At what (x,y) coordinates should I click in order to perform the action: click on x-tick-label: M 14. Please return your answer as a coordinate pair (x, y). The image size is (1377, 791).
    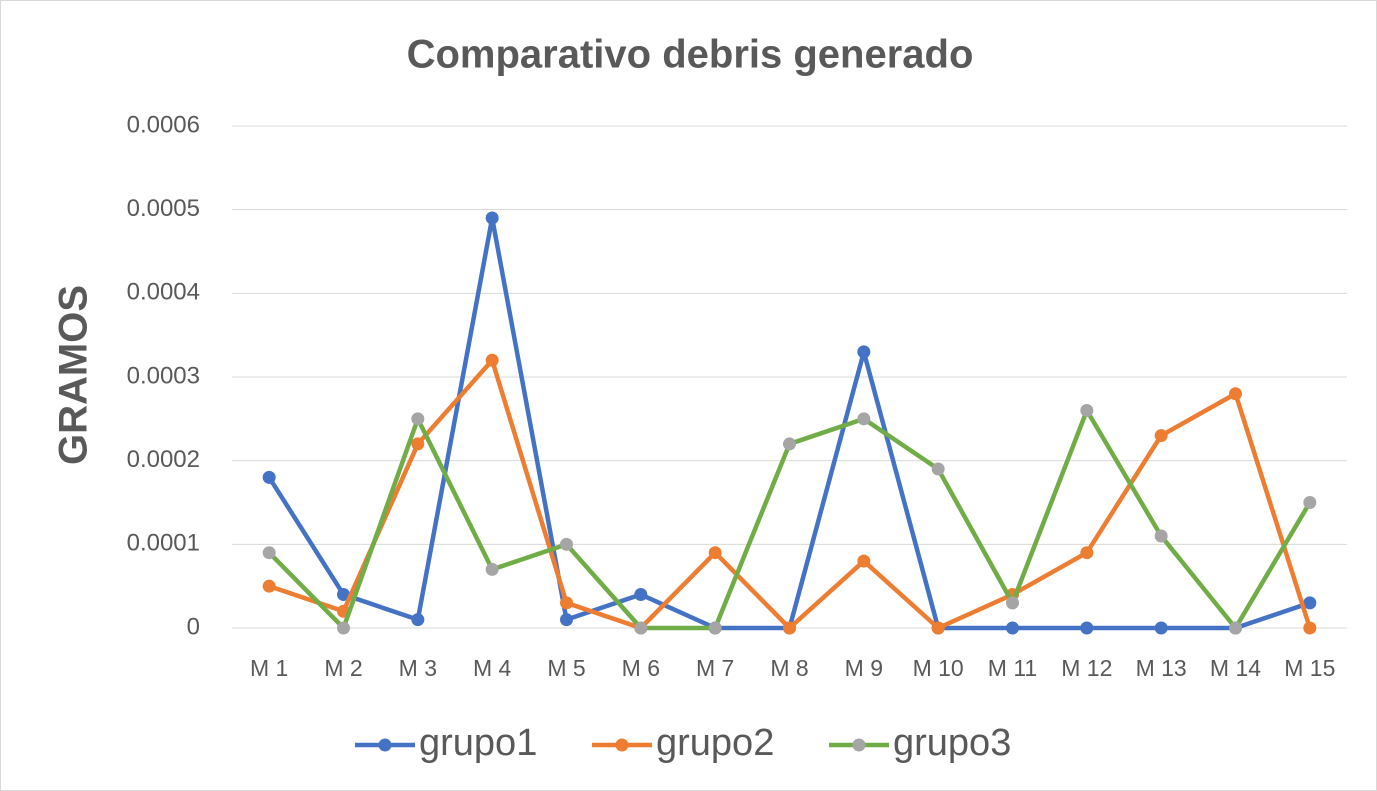
    Looking at the image, I should click on (1235, 668).